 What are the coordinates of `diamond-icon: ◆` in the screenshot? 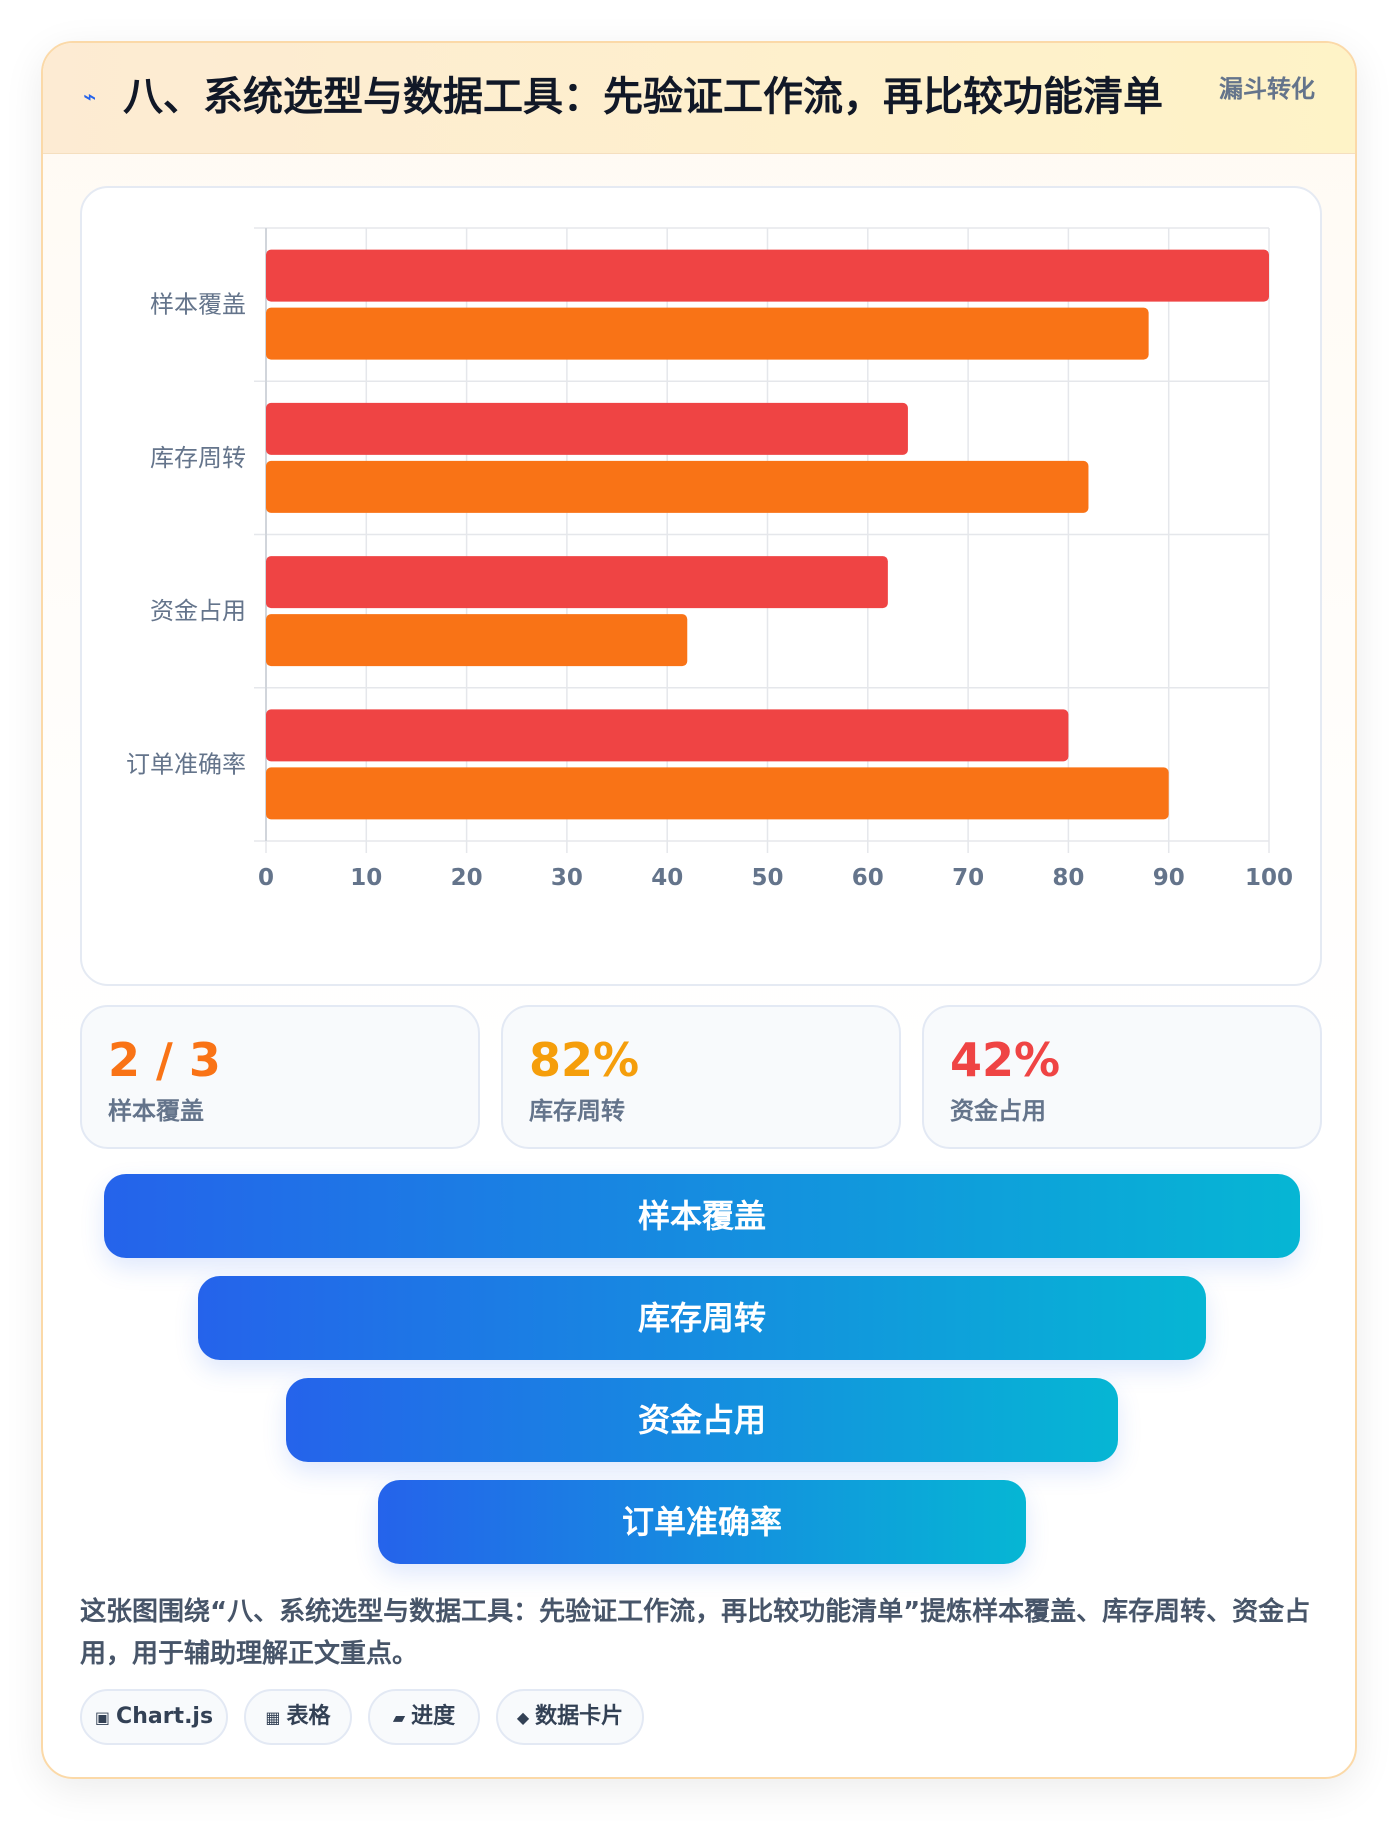 It's located at (523, 1717).